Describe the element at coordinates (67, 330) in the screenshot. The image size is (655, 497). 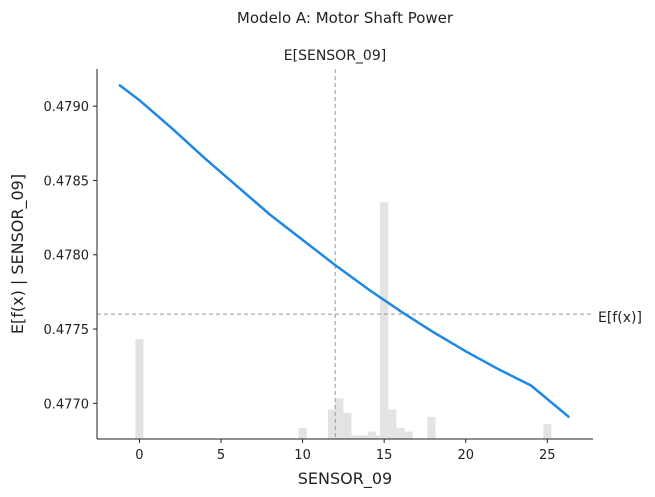
I see `y-tick-label-1: 0.4775` at that location.